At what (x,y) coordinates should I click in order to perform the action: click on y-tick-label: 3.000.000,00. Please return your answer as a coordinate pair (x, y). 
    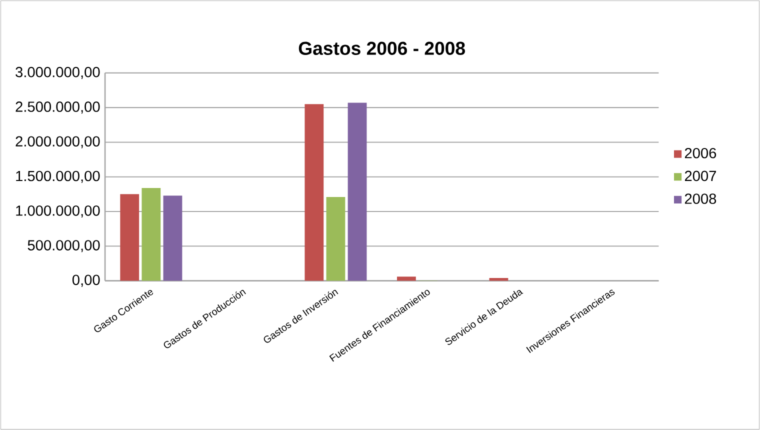
    Looking at the image, I should click on (58, 72).